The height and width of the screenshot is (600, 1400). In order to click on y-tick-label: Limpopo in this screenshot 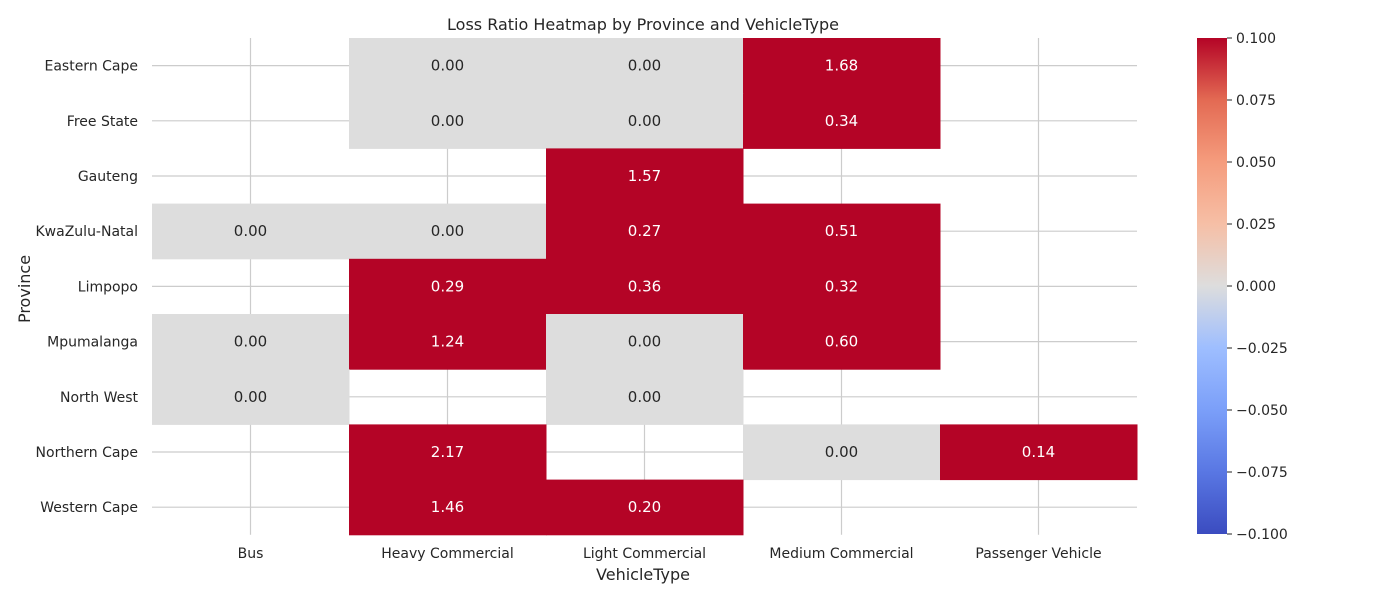, I will do `click(108, 287)`.